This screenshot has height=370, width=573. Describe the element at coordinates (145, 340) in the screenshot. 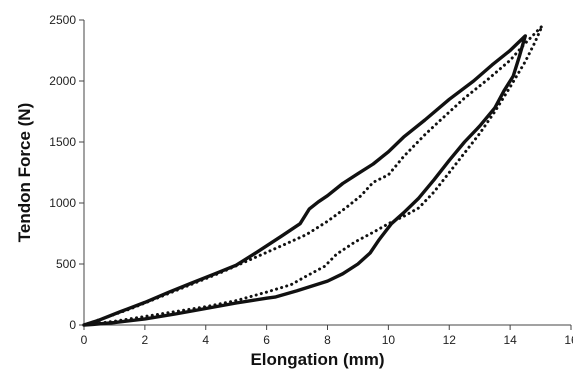

I see `x-tick-label: 2` at that location.